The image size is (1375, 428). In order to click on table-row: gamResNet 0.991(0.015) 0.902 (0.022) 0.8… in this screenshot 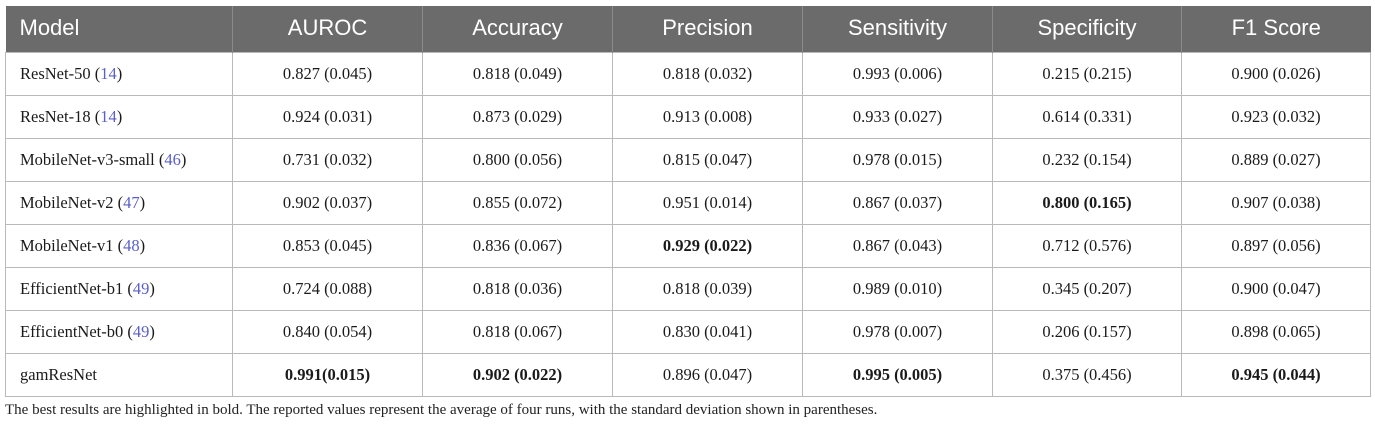, I will do `click(688, 375)`.